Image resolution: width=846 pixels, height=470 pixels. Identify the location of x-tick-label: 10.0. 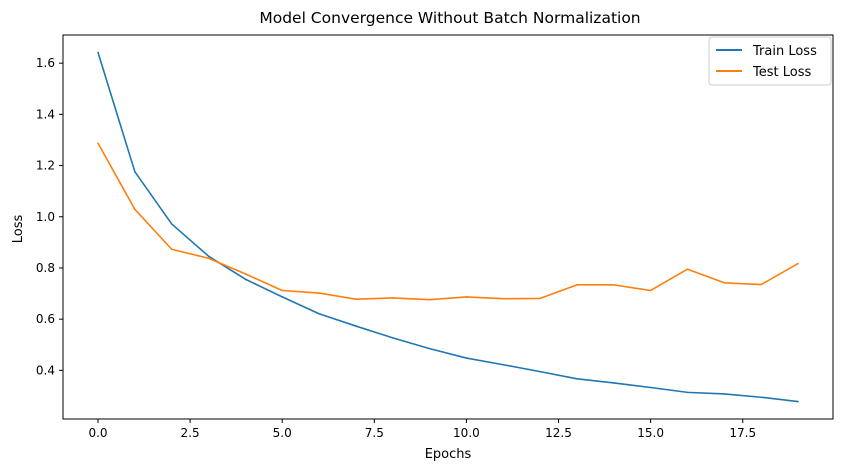
(466, 433).